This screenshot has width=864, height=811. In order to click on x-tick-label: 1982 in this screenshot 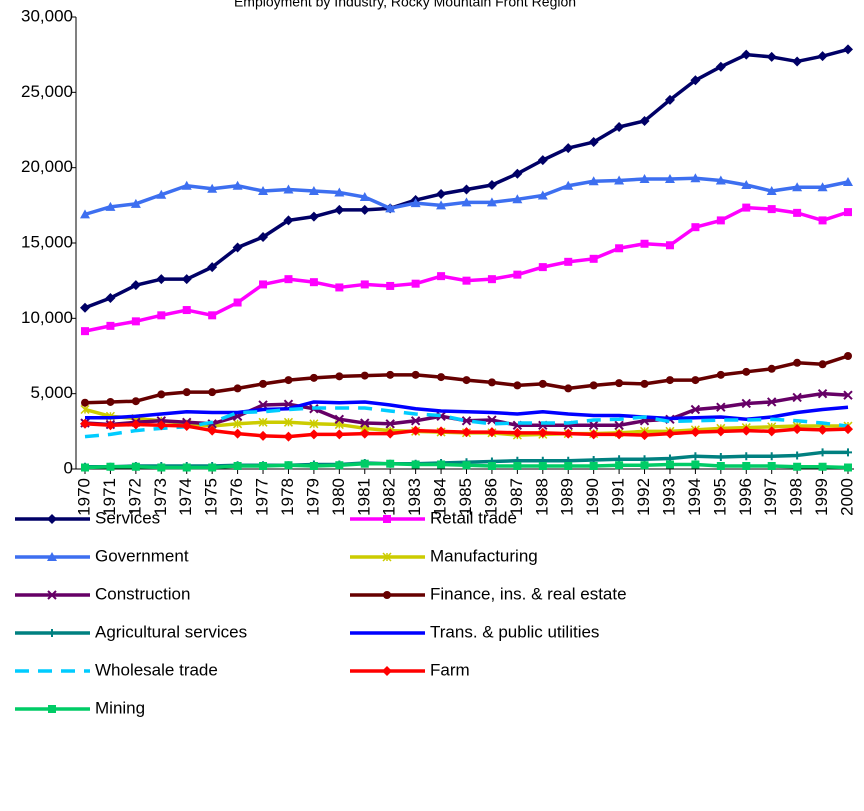, I will do `click(389, 497)`.